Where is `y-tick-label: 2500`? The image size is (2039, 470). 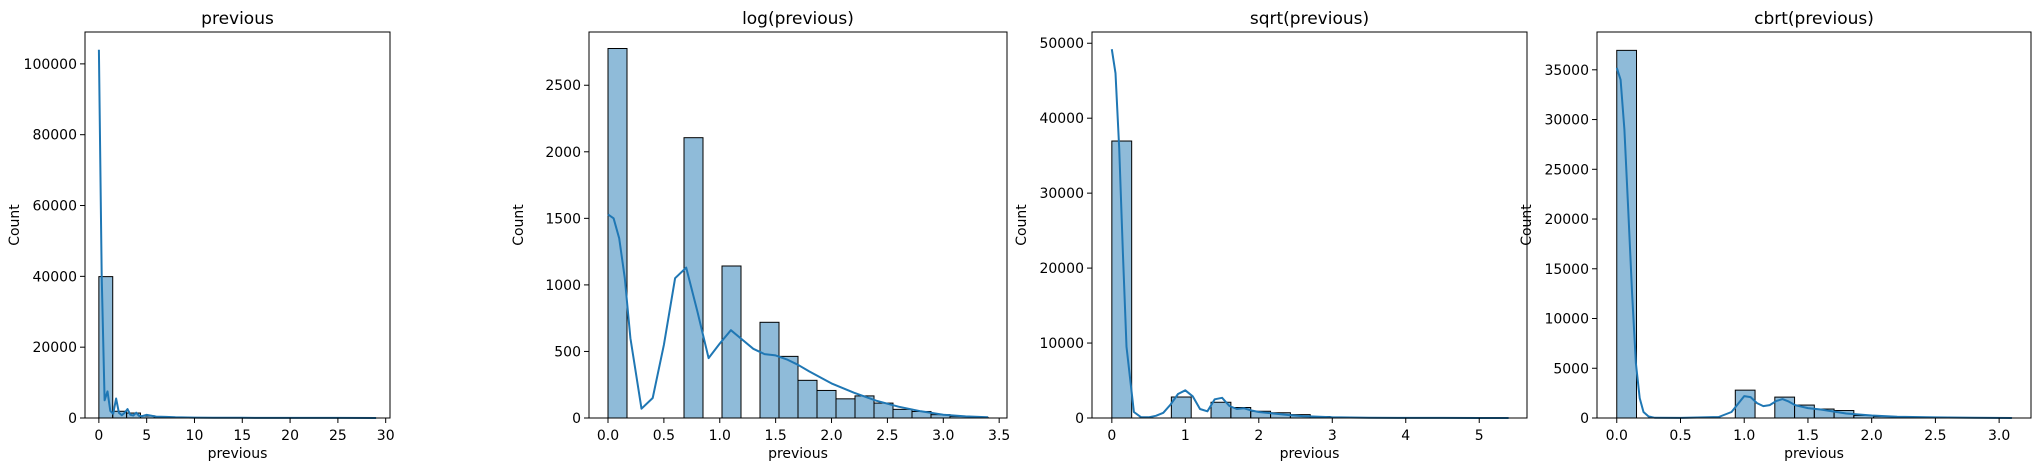 y-tick-label: 2500 is located at coordinates (563, 86).